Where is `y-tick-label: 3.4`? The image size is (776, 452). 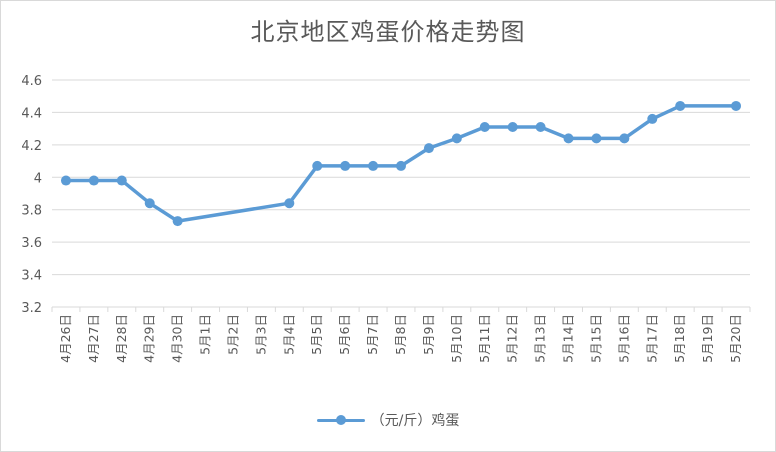
y-tick-label: 3.4 is located at coordinates (31, 276).